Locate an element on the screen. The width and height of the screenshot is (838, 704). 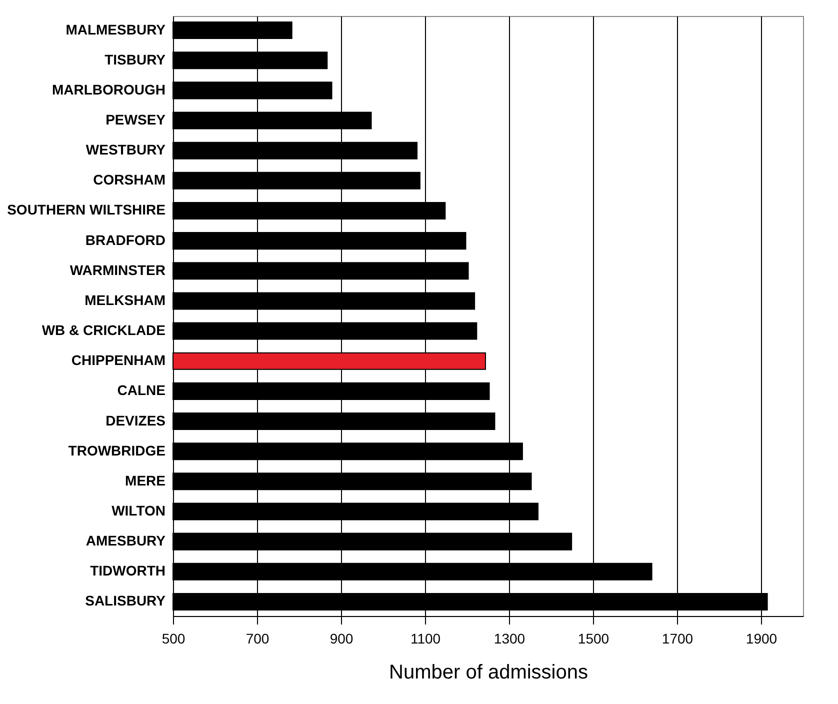
y-tick-label: AMESBURY is located at coordinates (126, 540).